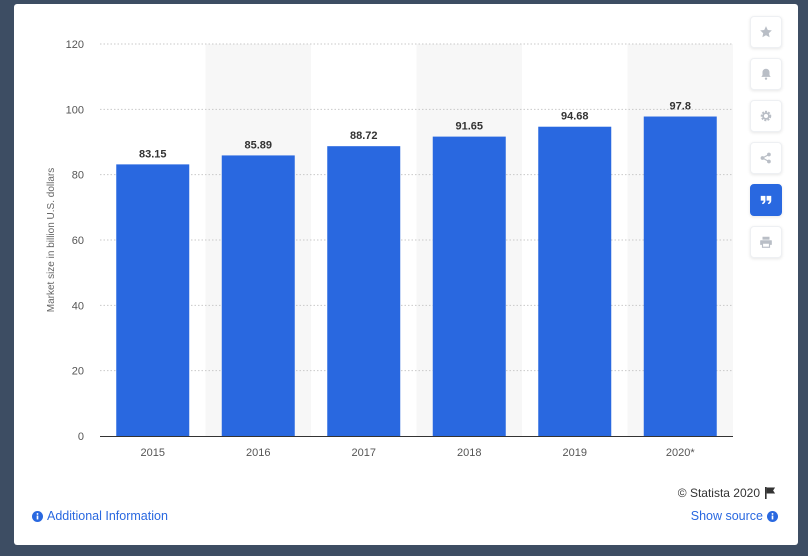 The image size is (808, 556). Describe the element at coordinates (78, 372) in the screenshot. I see `y-tick-label: 20` at that location.